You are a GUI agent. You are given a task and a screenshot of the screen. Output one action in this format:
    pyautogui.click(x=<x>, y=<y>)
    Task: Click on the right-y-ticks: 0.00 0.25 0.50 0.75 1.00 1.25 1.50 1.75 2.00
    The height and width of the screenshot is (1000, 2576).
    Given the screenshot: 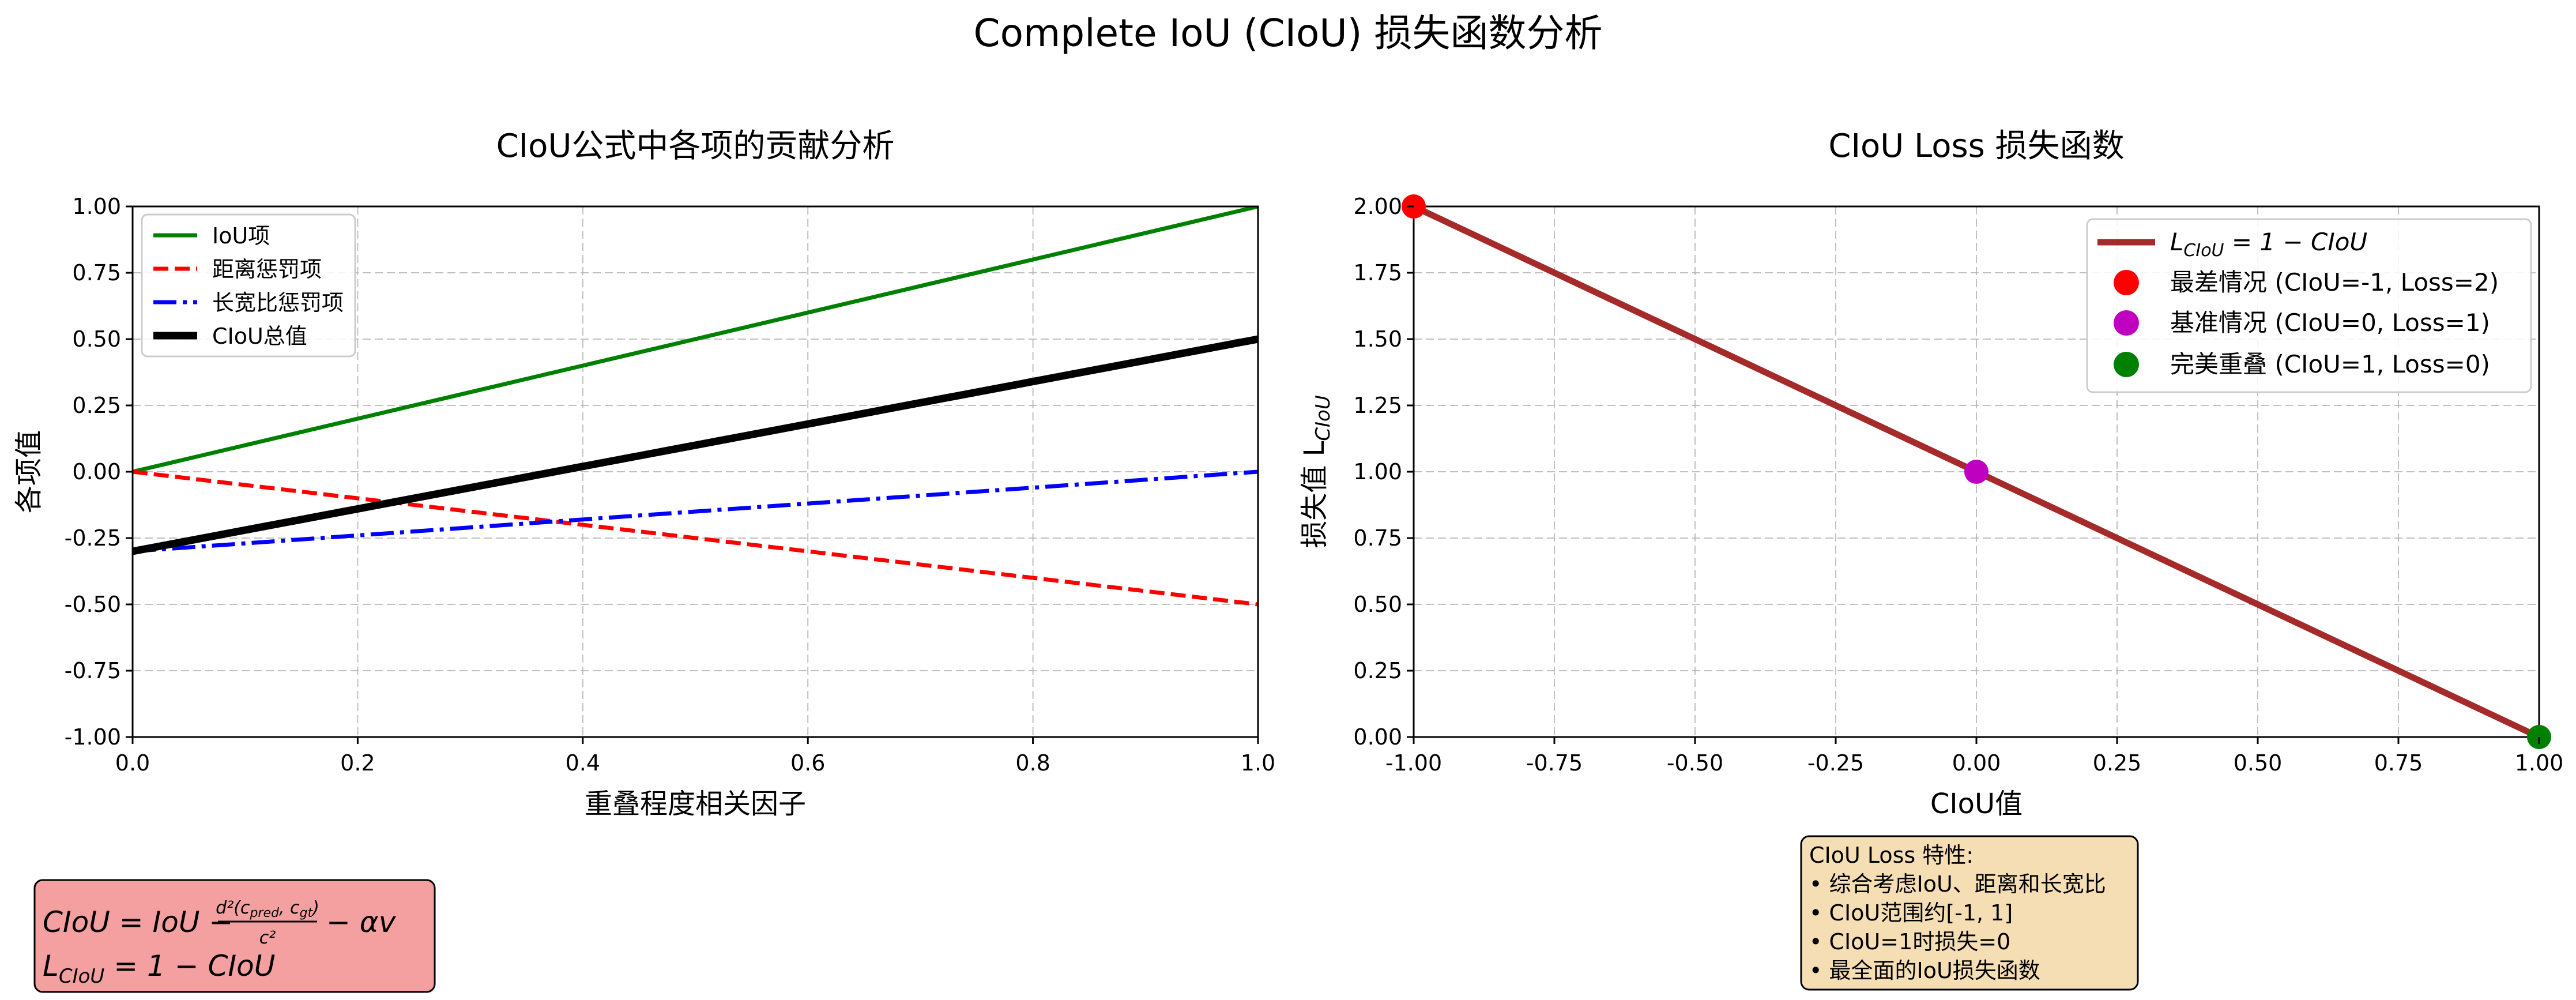 What is the action you would take?
    pyautogui.click(x=1383, y=472)
    